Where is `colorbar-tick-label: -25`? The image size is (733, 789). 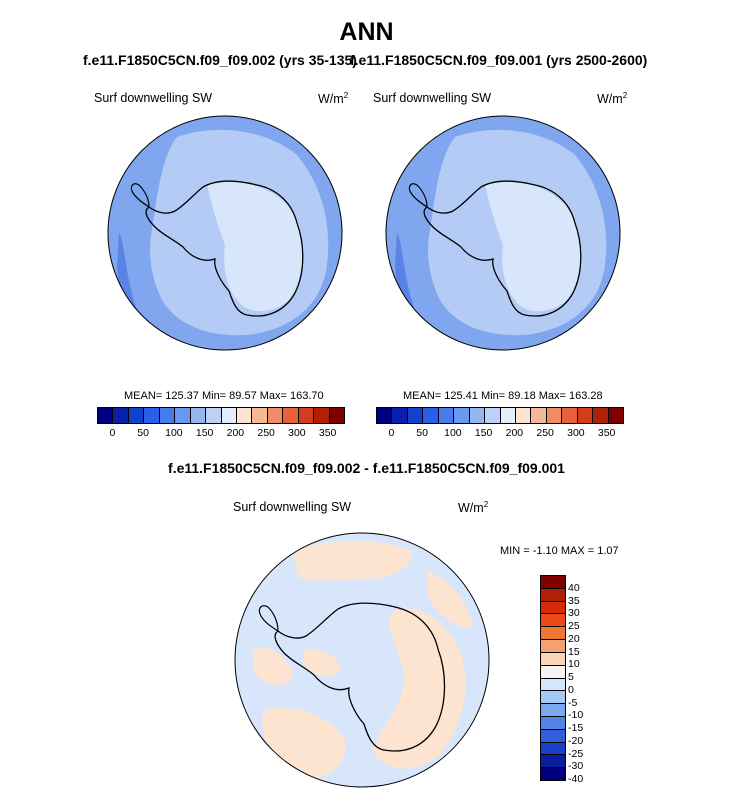
colorbar-tick-label: -25 is located at coordinates (576, 753).